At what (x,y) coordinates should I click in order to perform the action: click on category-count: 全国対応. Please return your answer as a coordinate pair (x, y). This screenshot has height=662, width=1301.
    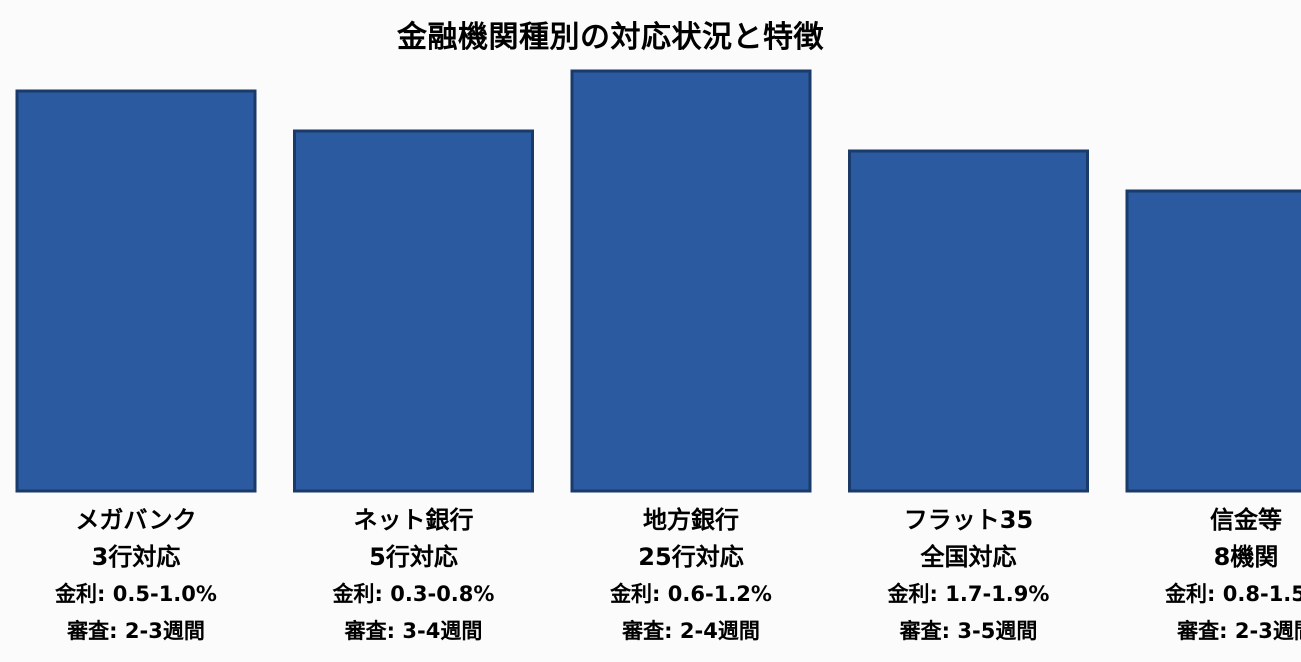
    Looking at the image, I should click on (968, 557).